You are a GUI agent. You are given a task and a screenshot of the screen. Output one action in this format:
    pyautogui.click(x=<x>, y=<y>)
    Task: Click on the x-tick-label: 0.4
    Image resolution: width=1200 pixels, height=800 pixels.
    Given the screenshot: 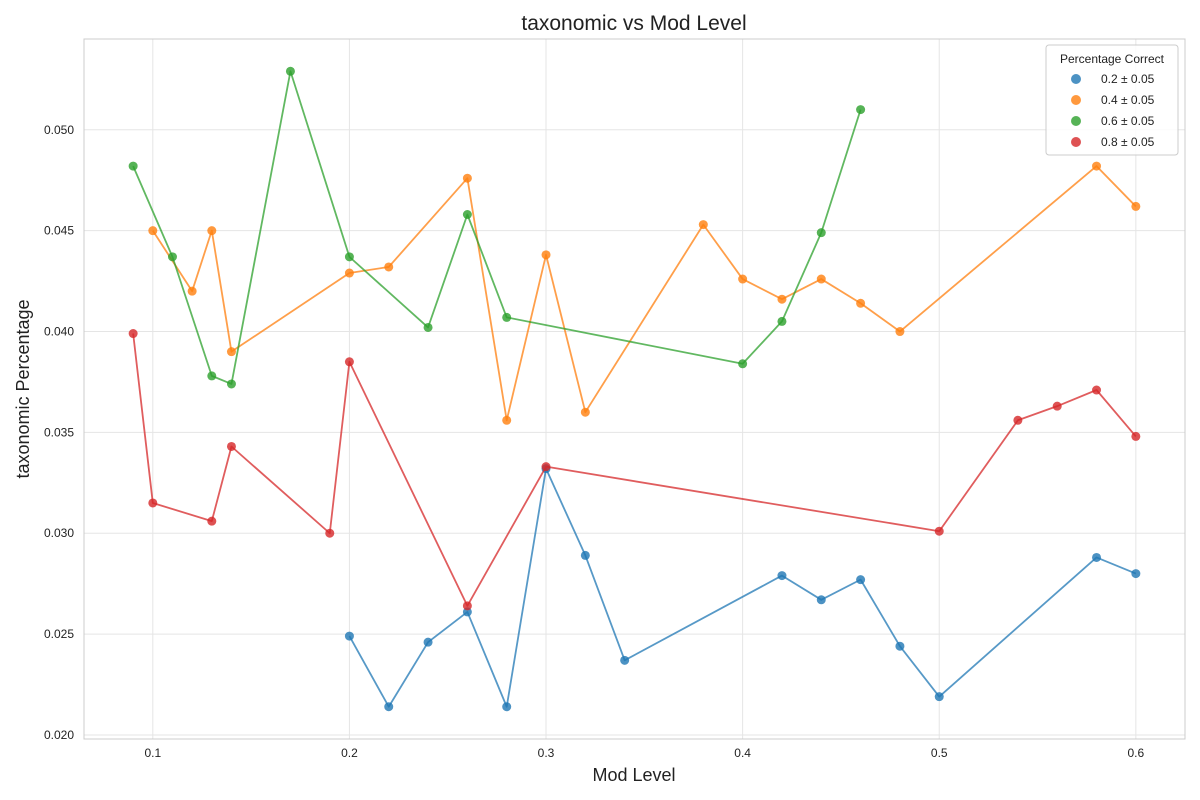 What is the action you would take?
    pyautogui.click(x=742, y=753)
    